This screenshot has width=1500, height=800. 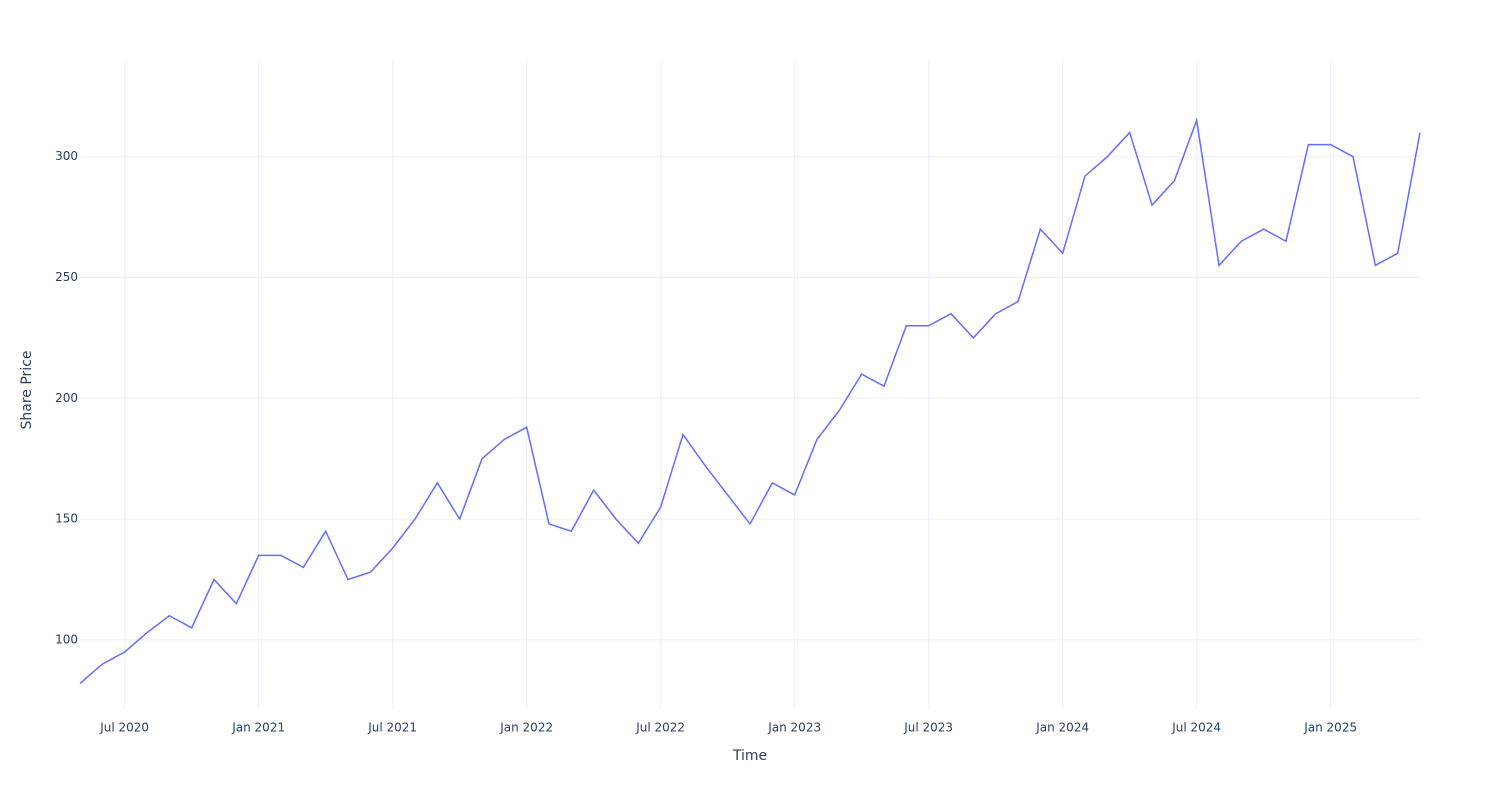 I want to click on y-tick-label: 300, so click(x=66, y=156).